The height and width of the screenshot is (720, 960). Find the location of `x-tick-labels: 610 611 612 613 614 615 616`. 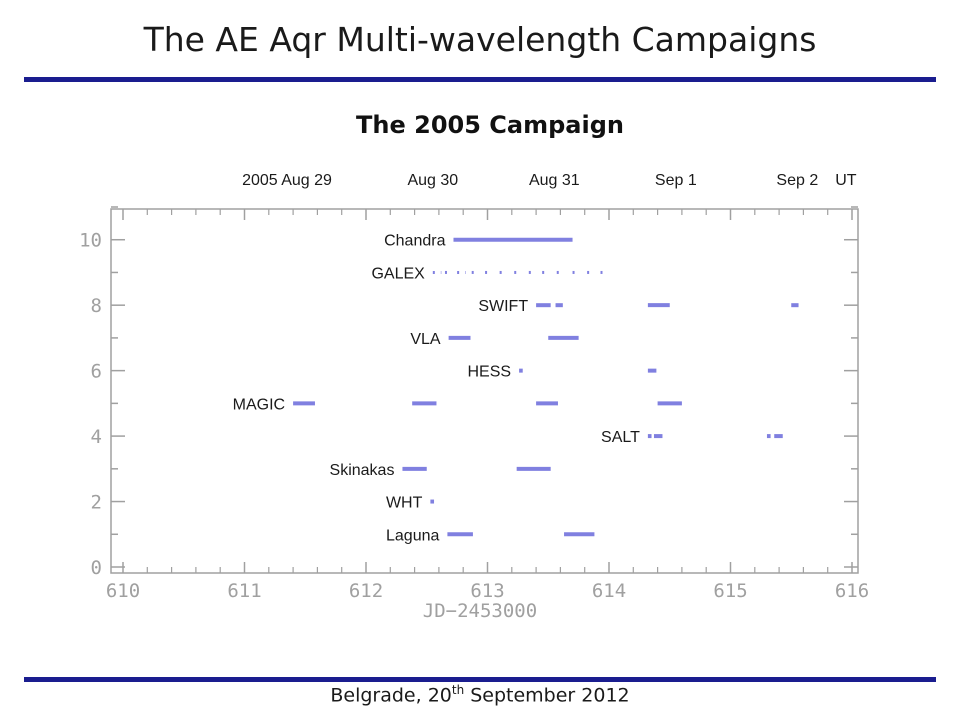

x-tick-labels: 610 611 612 613 614 615 616 is located at coordinates (487, 591).